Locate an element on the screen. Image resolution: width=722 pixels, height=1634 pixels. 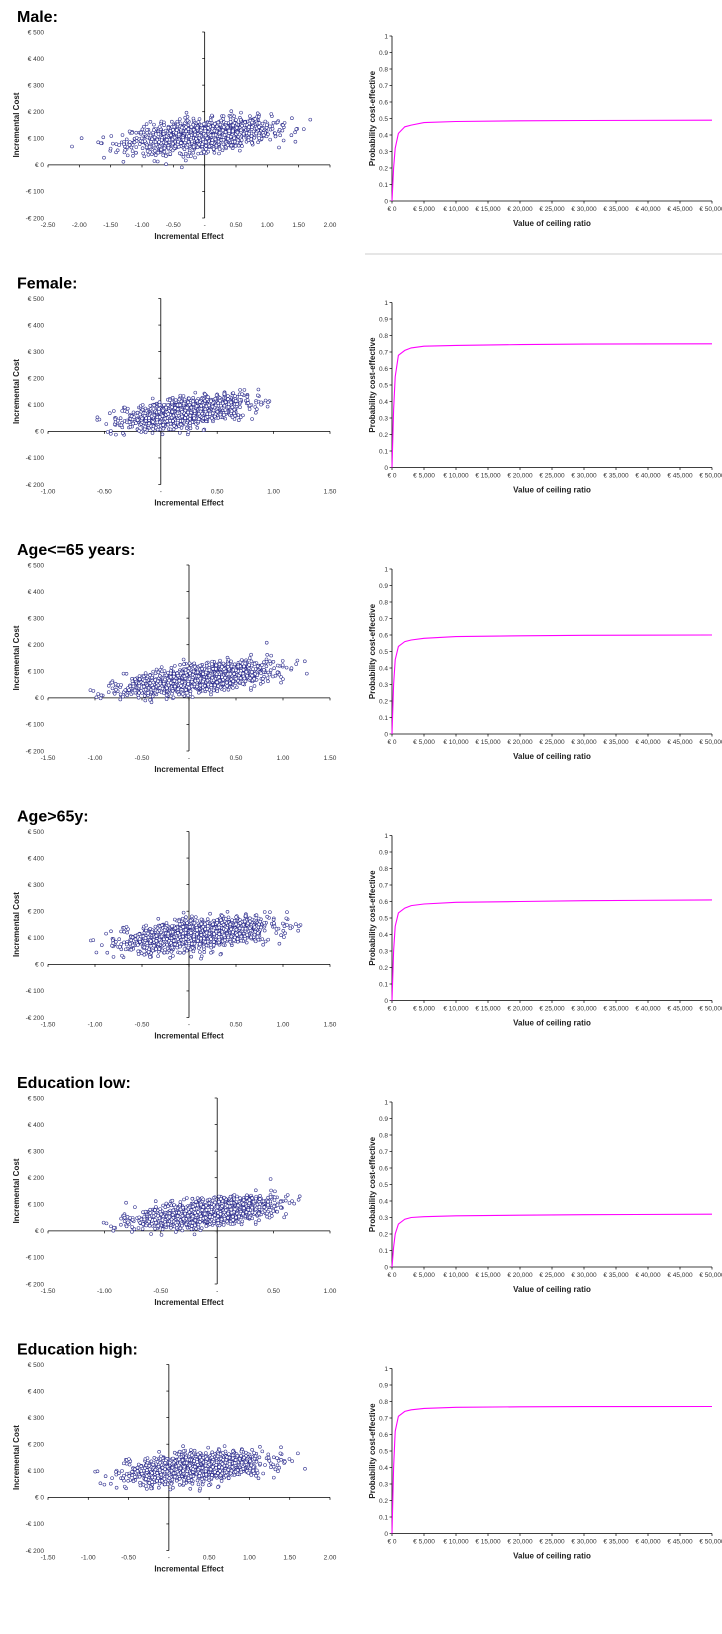
ceac-y-tick-label: 0.4 is located at coordinates (383, 668).